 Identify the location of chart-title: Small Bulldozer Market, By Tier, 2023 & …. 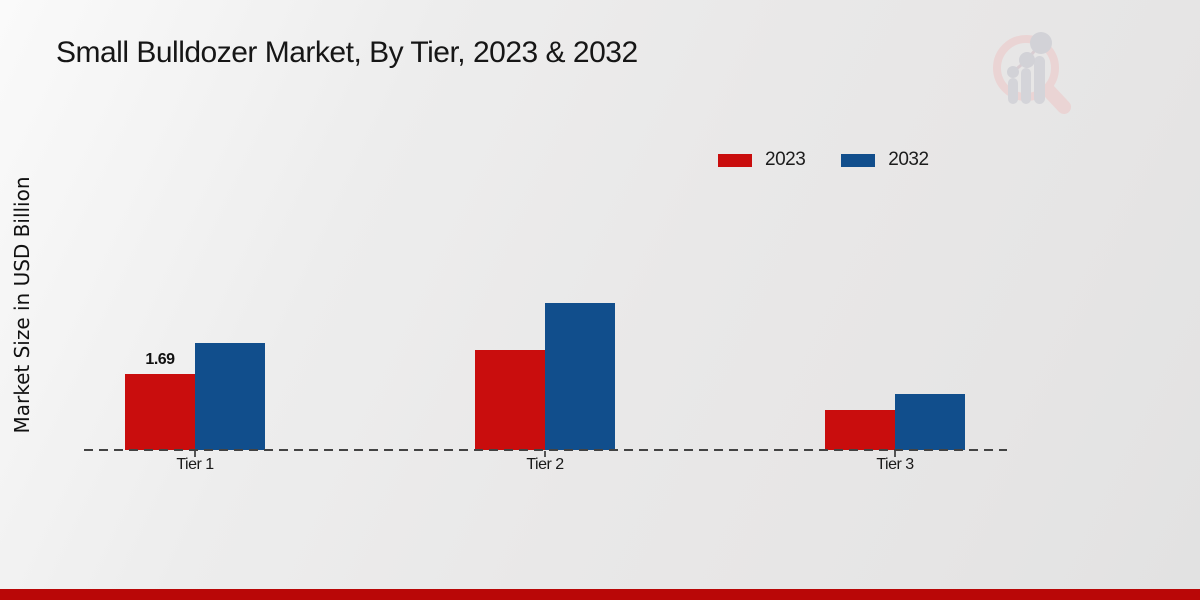
(347, 52).